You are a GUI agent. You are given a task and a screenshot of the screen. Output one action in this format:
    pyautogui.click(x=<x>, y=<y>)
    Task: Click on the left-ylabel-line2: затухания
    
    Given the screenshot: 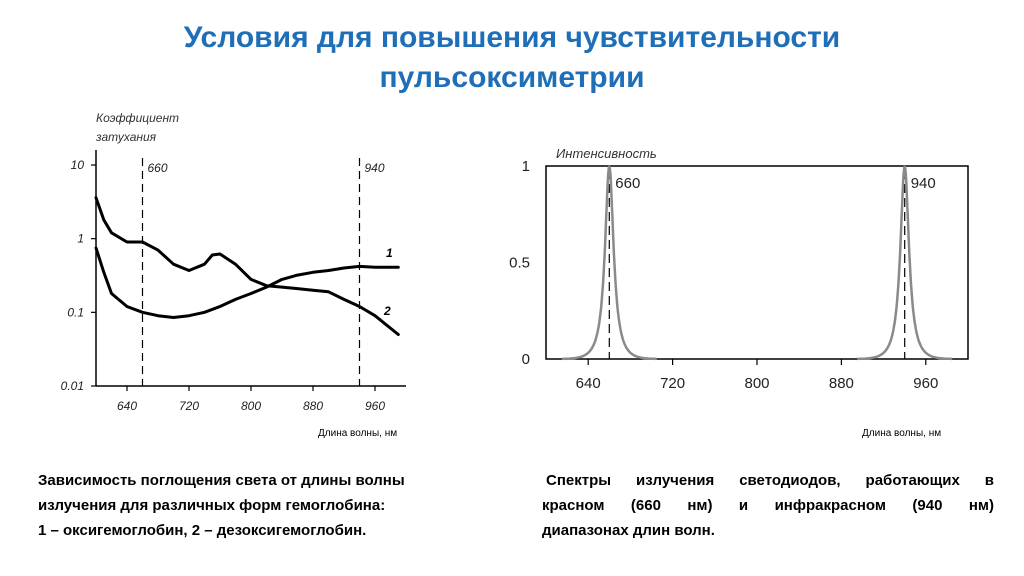 What is the action you would take?
    pyautogui.click(x=126, y=137)
    